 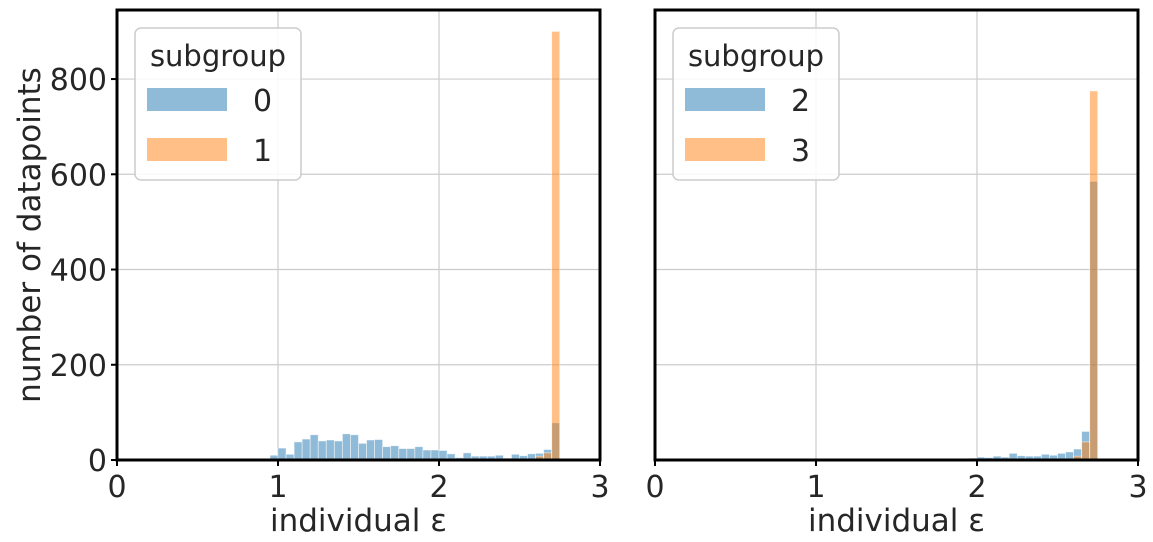 I want to click on legend-entry-label: 0, so click(x=262, y=101).